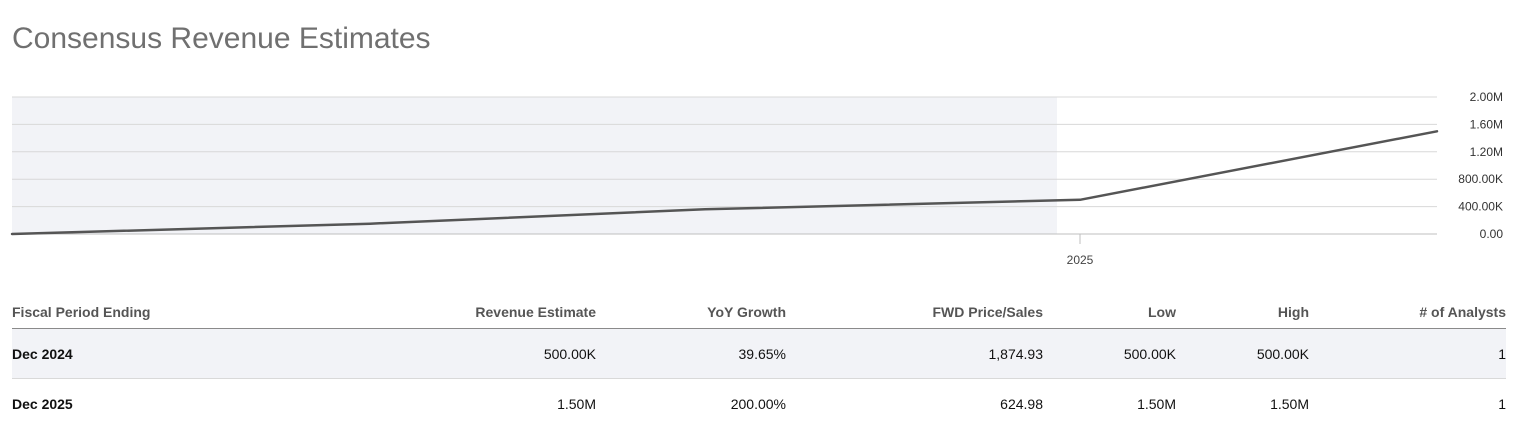 This screenshot has height=432, width=1526. Describe the element at coordinates (1492, 234) in the screenshot. I see `y-tick-label: 0.00` at that location.